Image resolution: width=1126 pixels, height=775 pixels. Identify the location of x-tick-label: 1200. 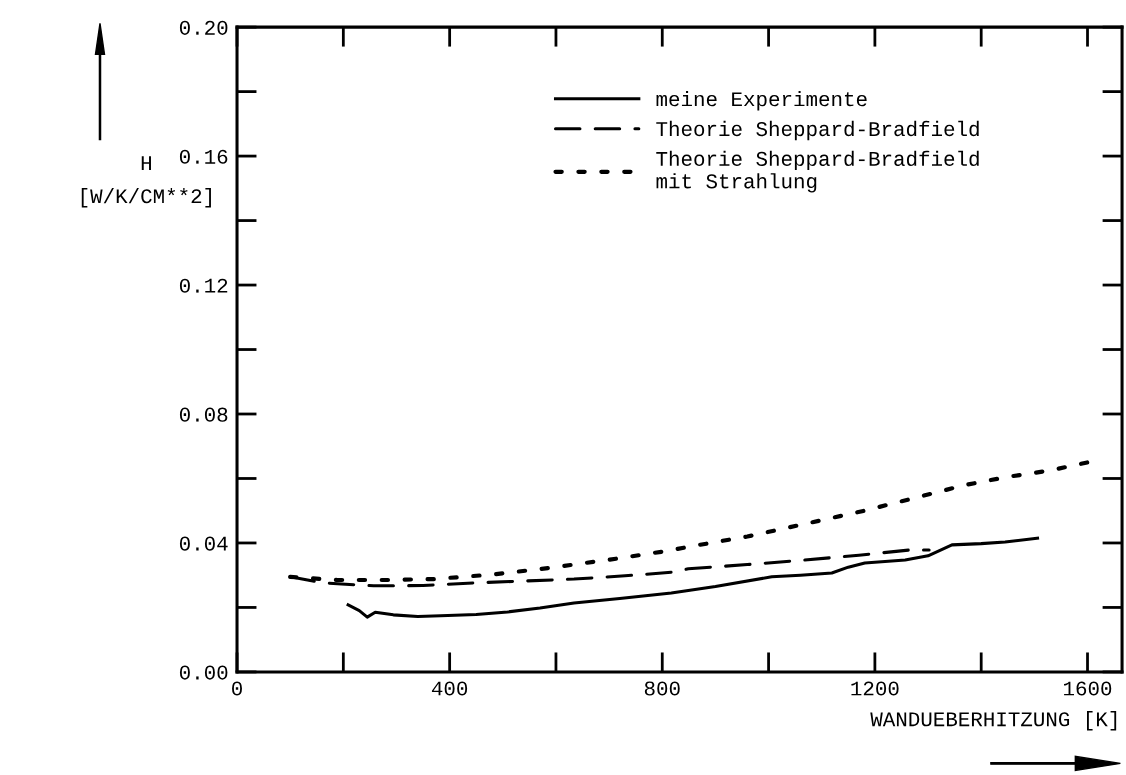
(875, 688).